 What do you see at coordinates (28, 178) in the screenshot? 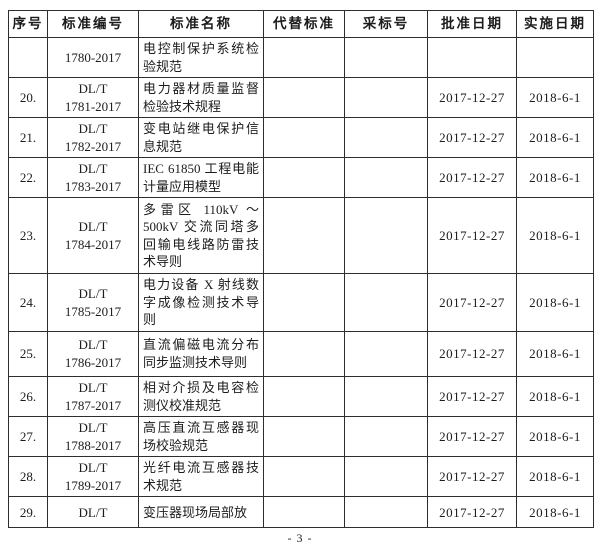
I see `cell-seq: 22.` at bounding box center [28, 178].